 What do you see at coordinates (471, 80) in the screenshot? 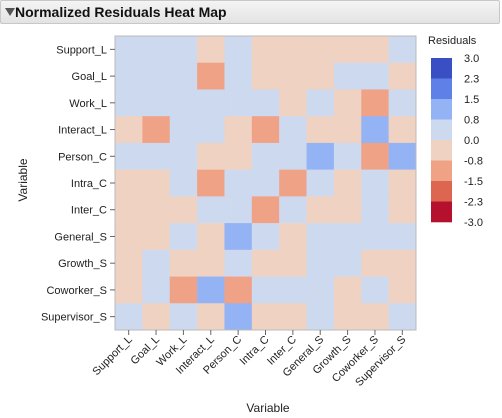
I see `legend-tick-label: 2.3` at bounding box center [471, 80].